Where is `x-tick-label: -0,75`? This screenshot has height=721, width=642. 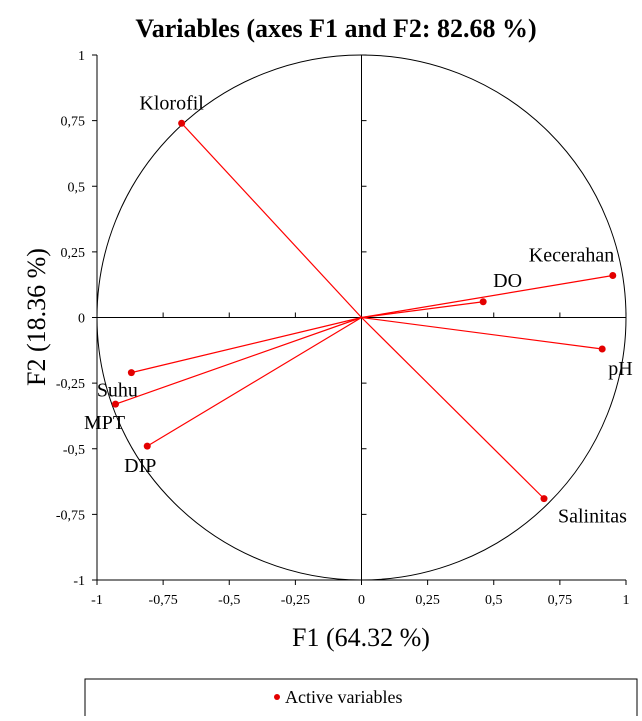
x-tick-label: -0,75 is located at coordinates (163, 600).